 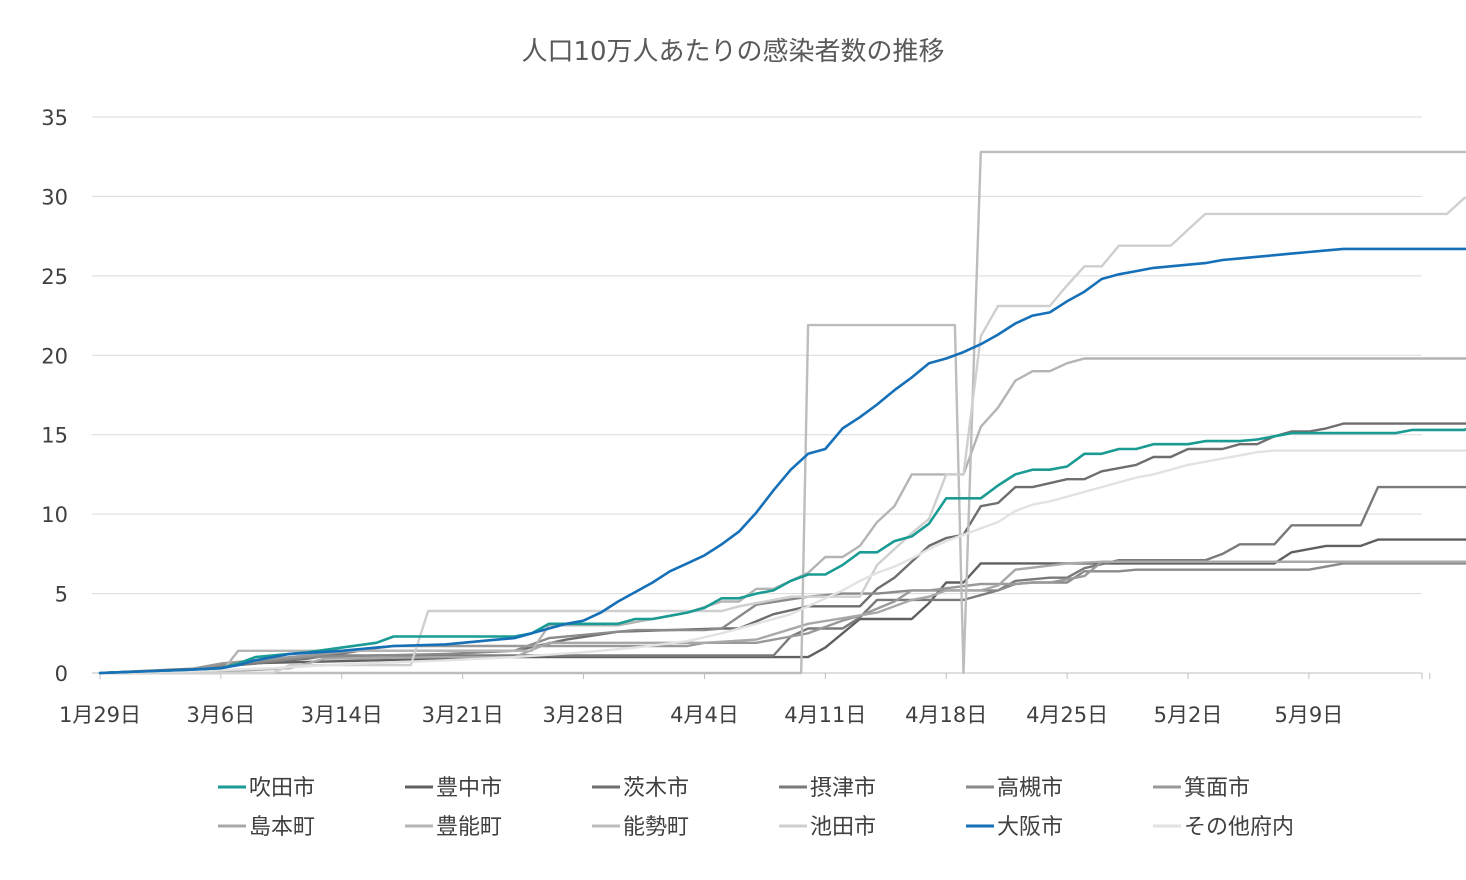 What do you see at coordinates (843, 788) in the screenshot?
I see `legend-label: 摂津市` at bounding box center [843, 788].